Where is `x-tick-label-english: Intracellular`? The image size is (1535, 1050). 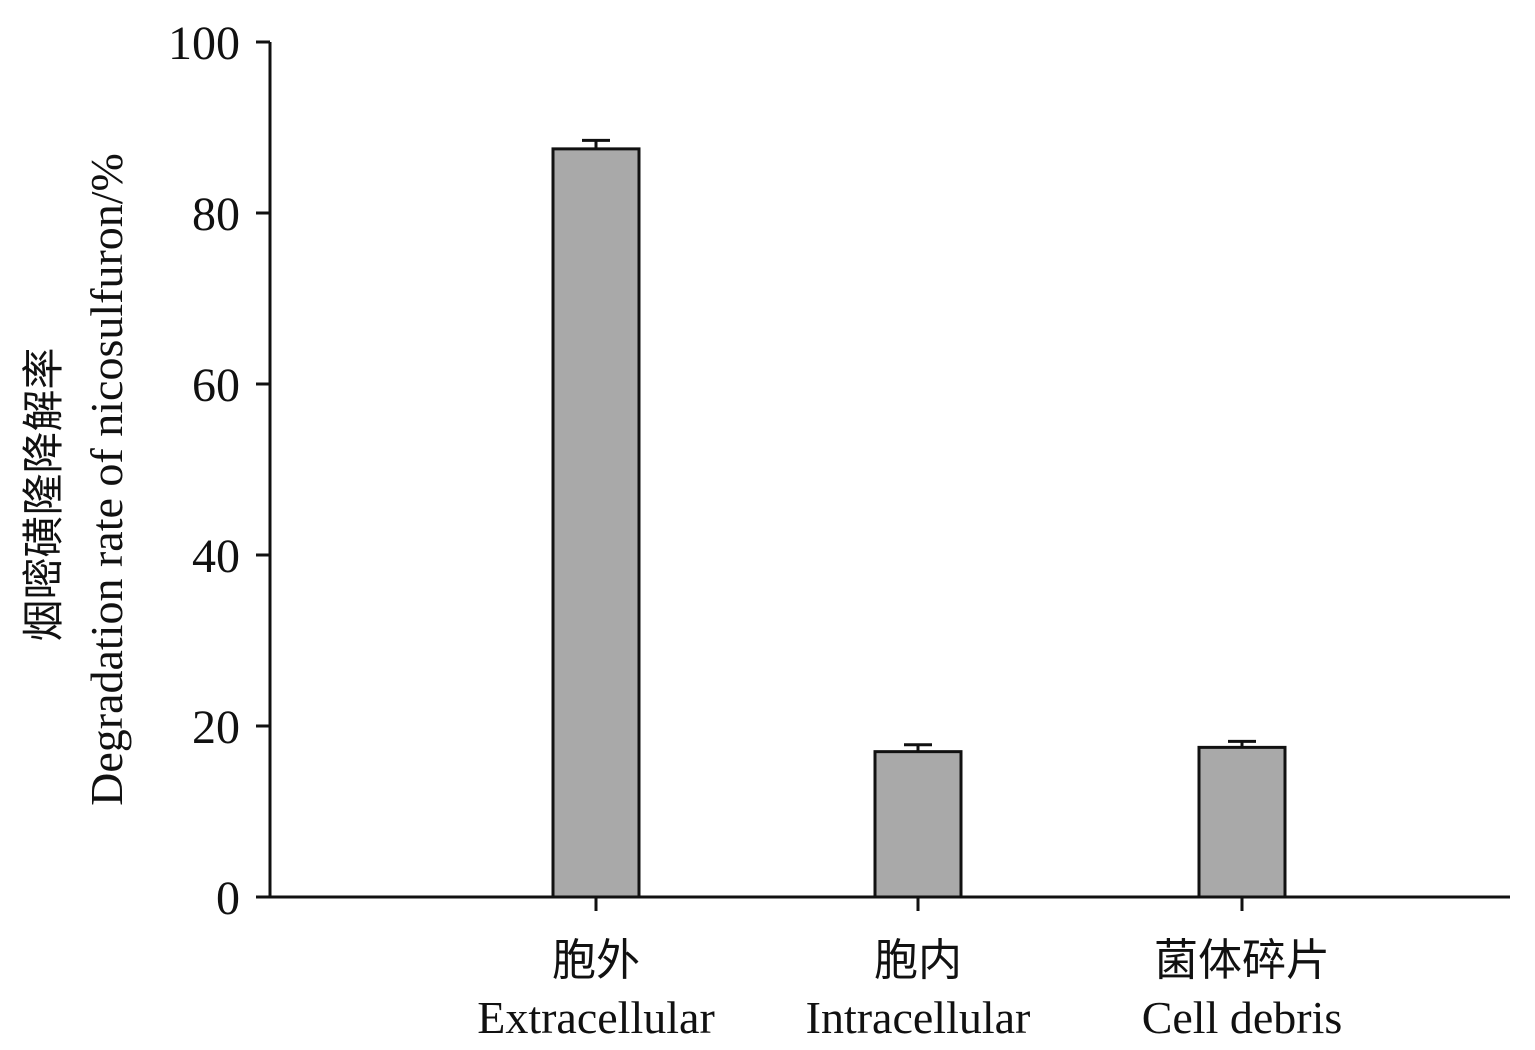 x-tick-label-english: Intracellular is located at coordinates (918, 1017).